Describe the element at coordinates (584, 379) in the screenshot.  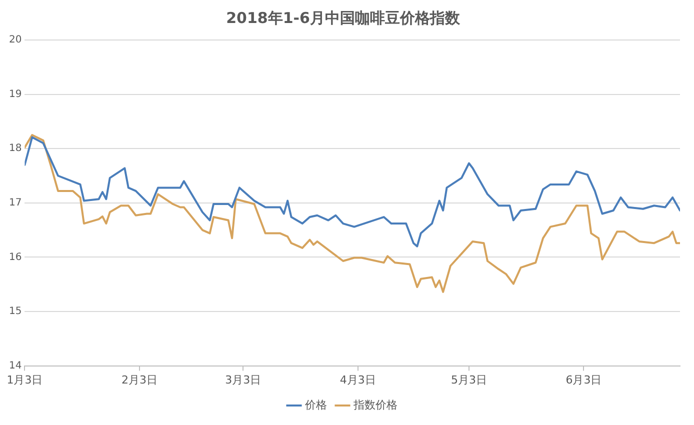
I see `x-tick-label: 6月3日` at that location.